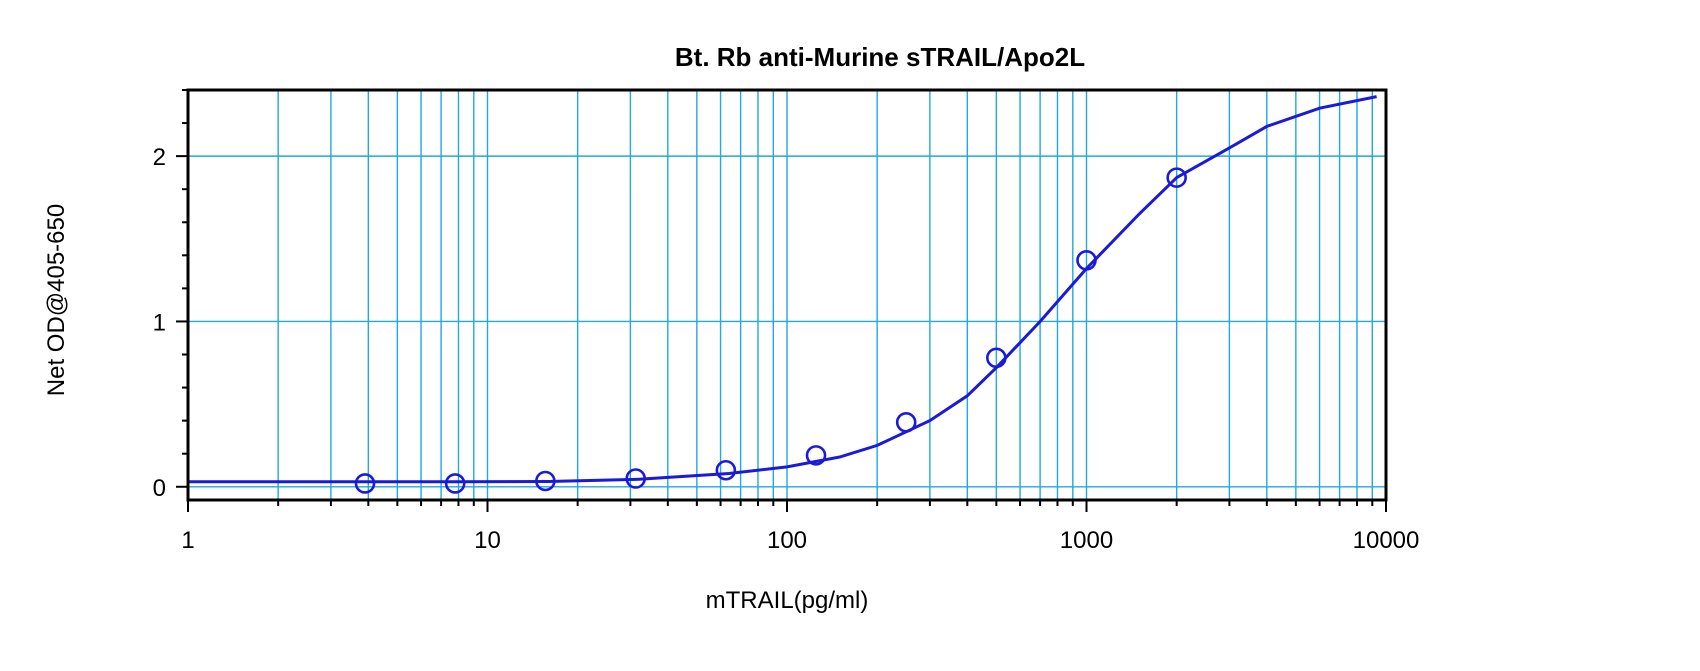 The width and height of the screenshot is (1700, 671). I want to click on x-axis-label: mTRAIL(pg/ml), so click(787, 600).